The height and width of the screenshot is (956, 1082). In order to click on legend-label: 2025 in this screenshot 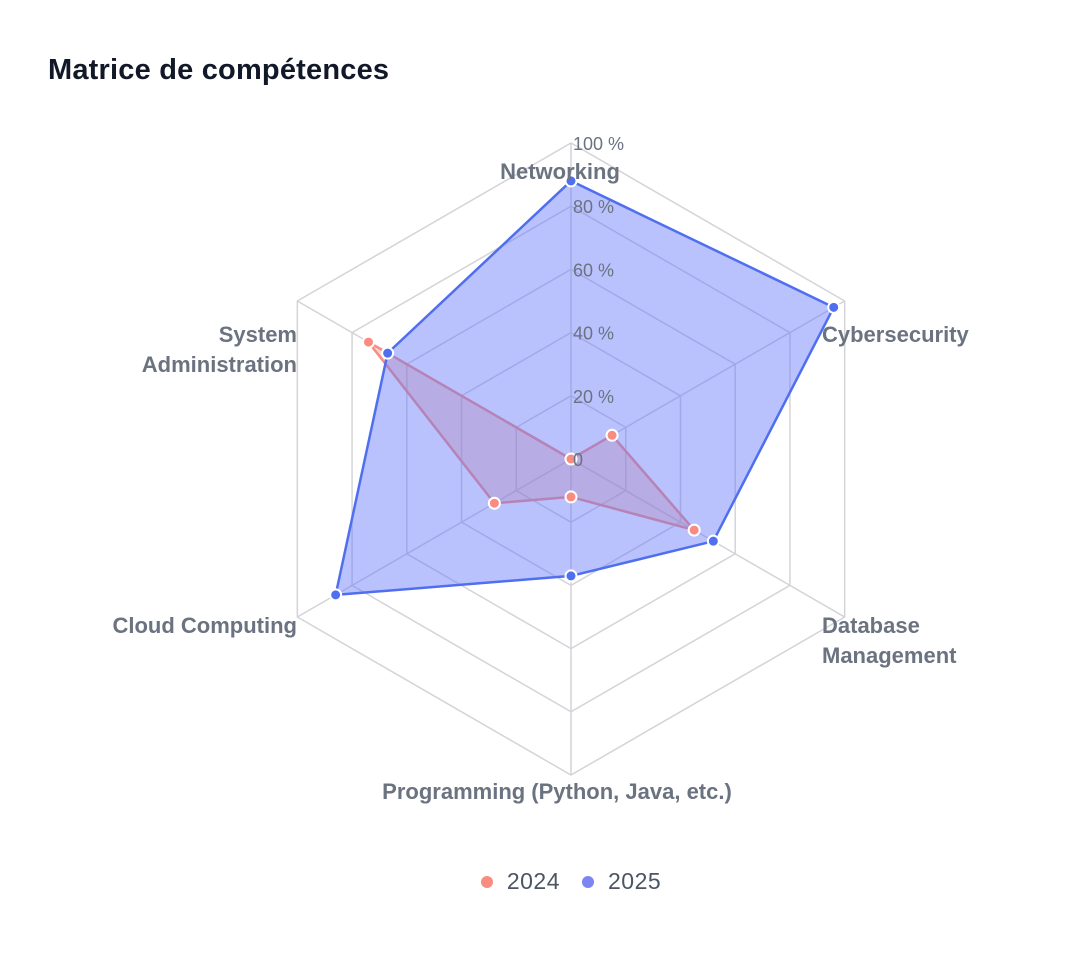, I will do `click(635, 881)`.